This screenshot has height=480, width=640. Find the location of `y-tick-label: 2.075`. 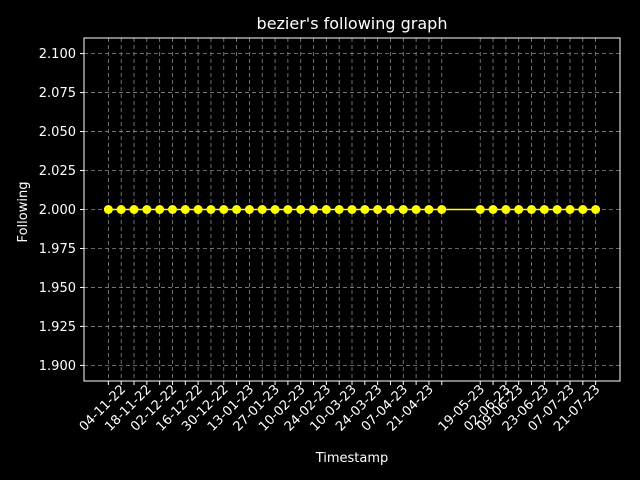

y-tick-label: 2.075 is located at coordinates (57, 93).